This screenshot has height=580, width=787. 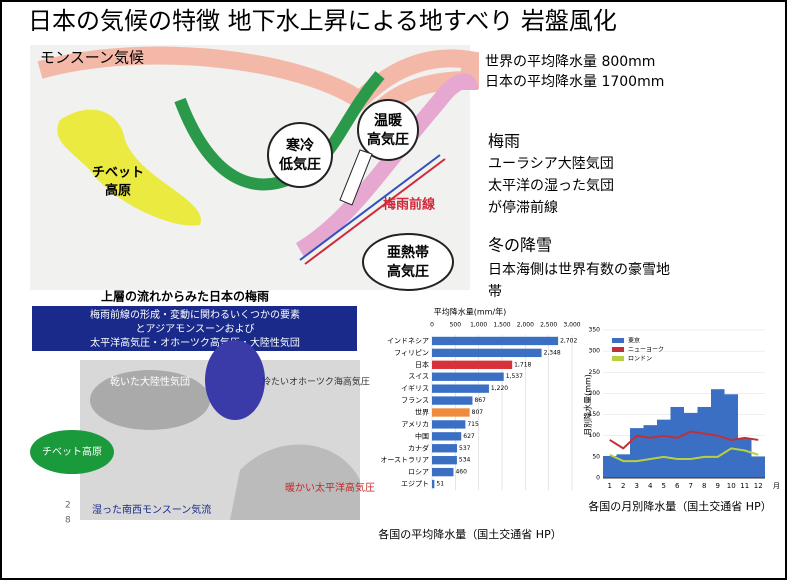 I want to click on x-tick-label: 1,000, so click(x=478, y=325).